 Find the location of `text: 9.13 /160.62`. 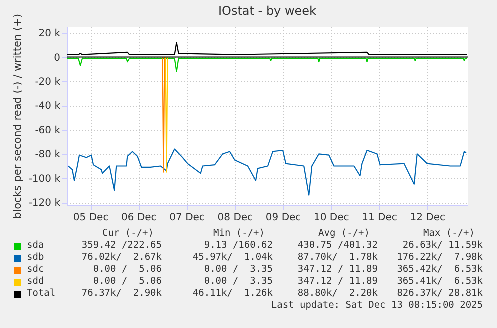

text: 9.13 /160.62 is located at coordinates (238, 246).